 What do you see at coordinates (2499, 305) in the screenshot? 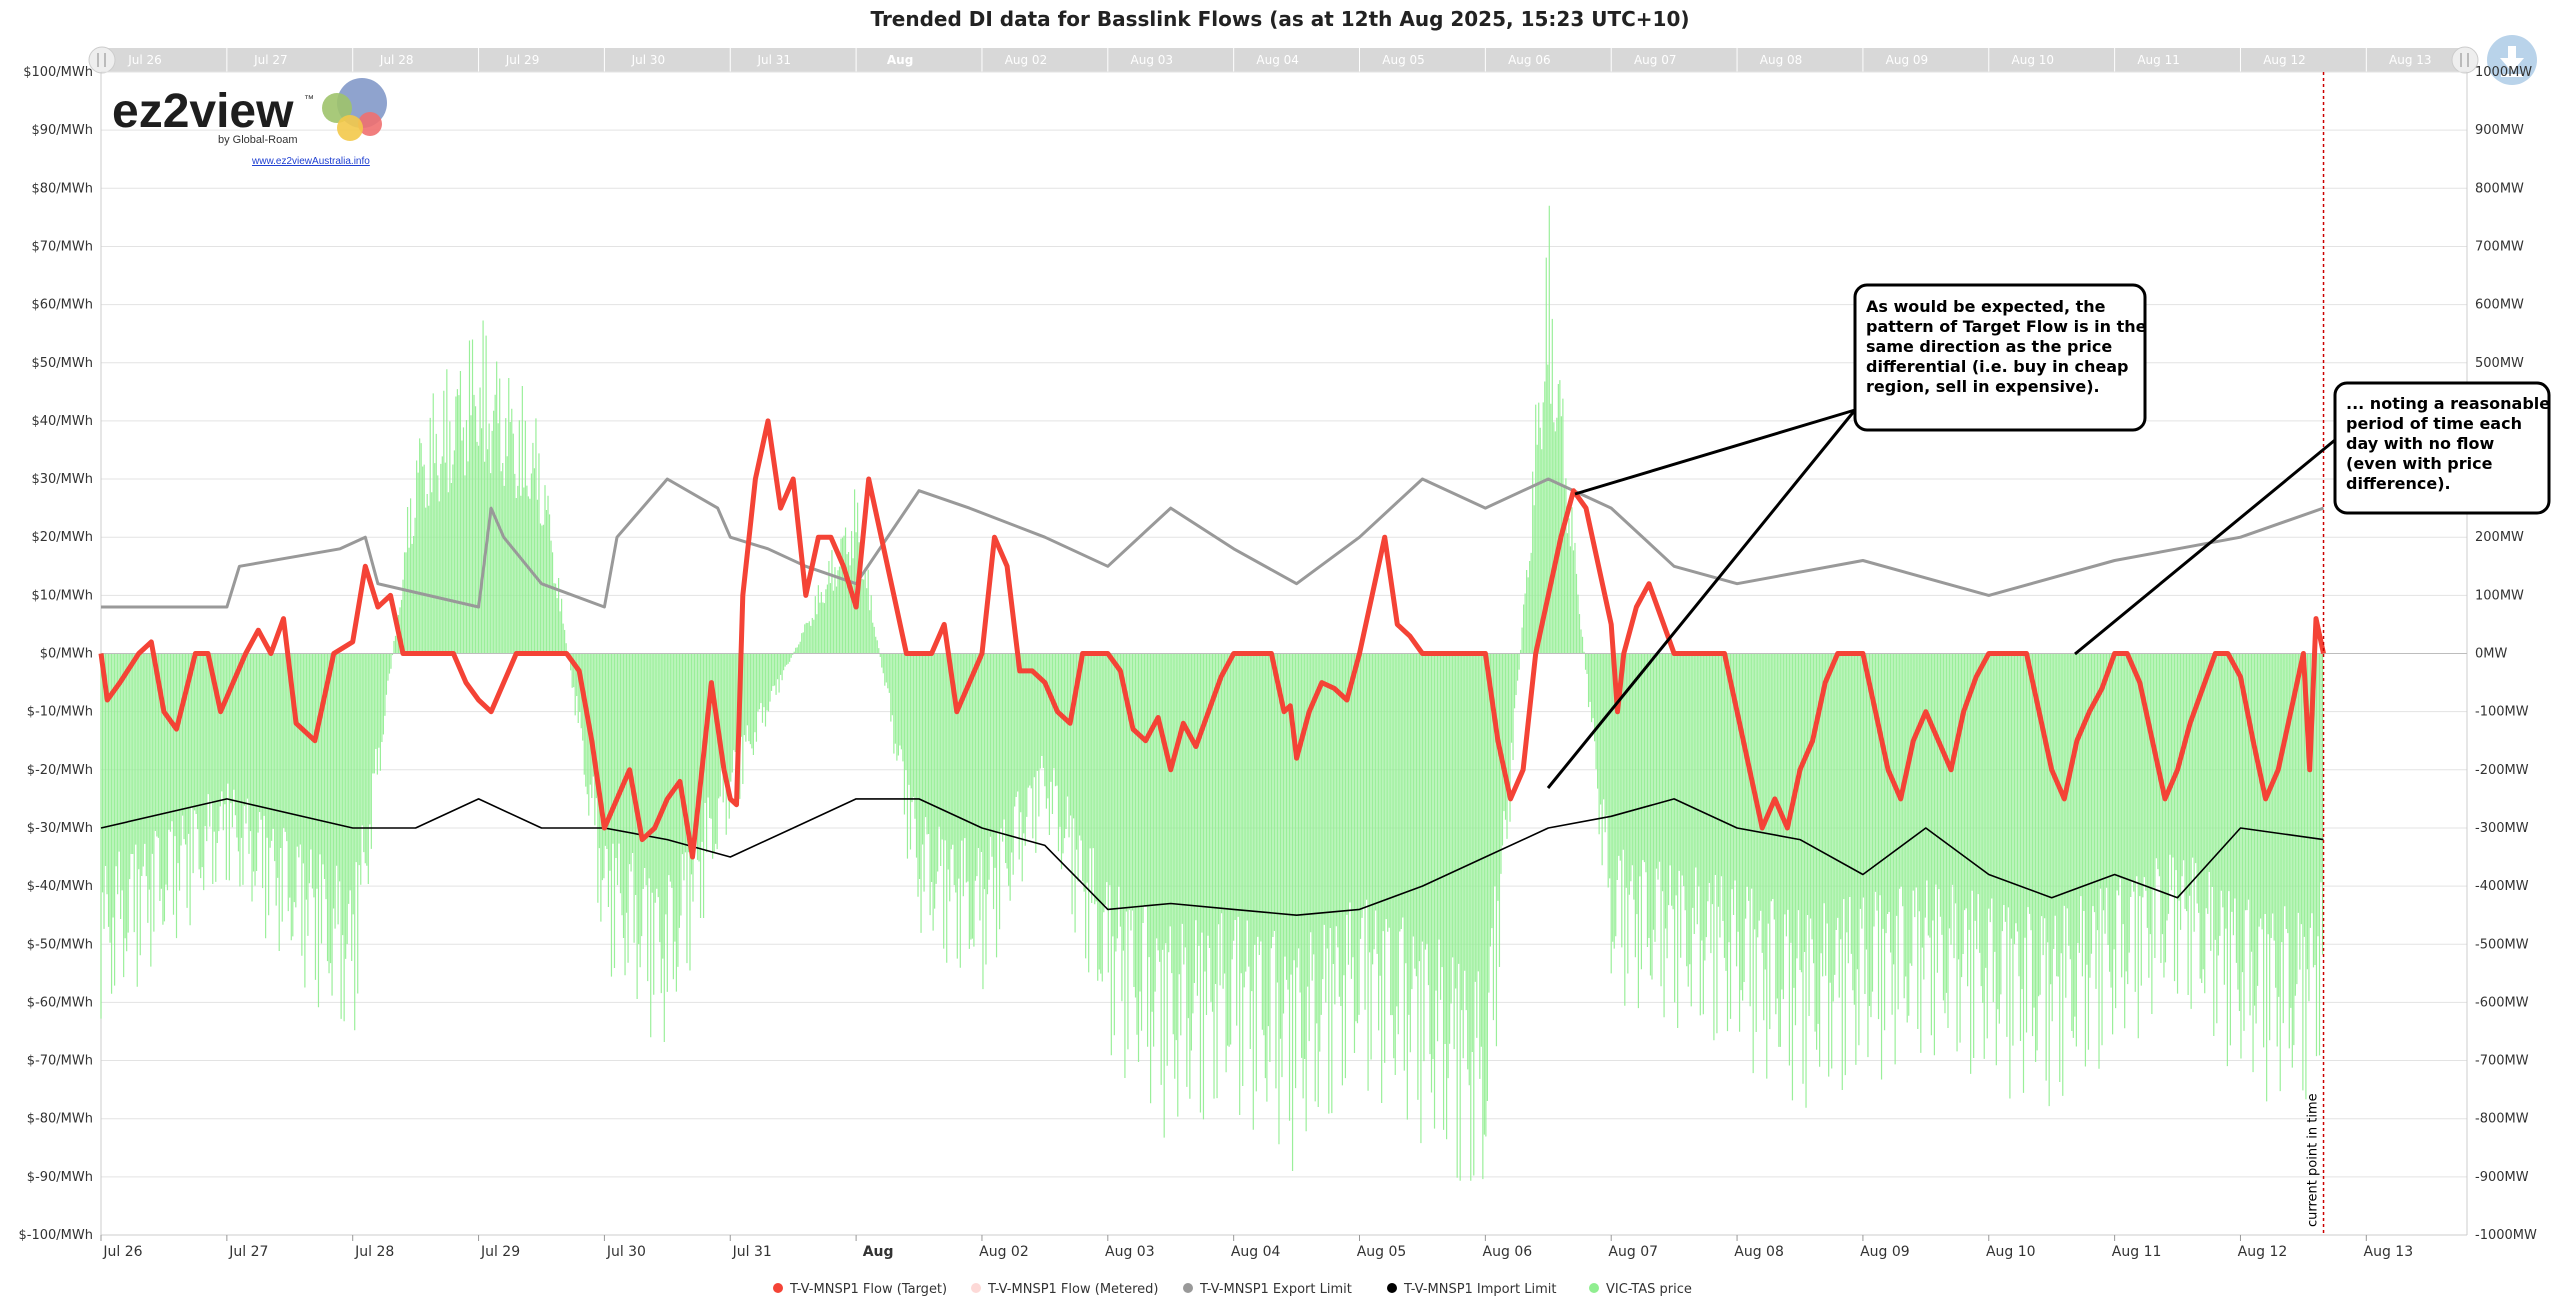
I see `y-tick-label-right: 600MW` at bounding box center [2499, 305].